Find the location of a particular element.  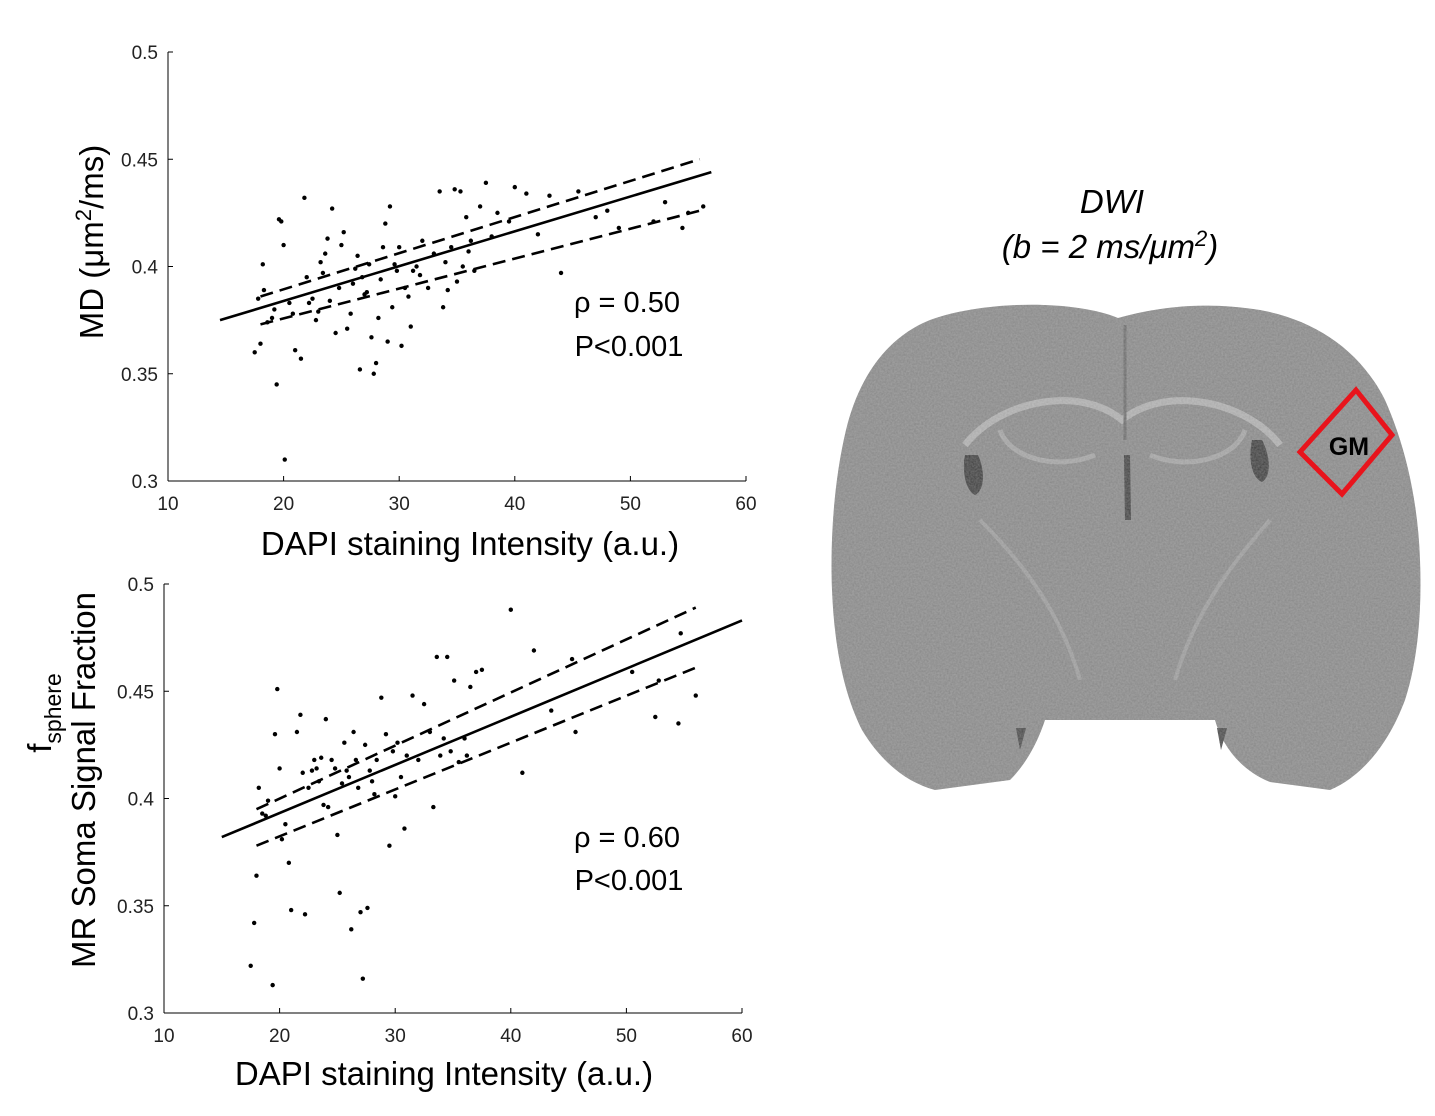

hippocampus-right is located at coordinates (1198, 447).